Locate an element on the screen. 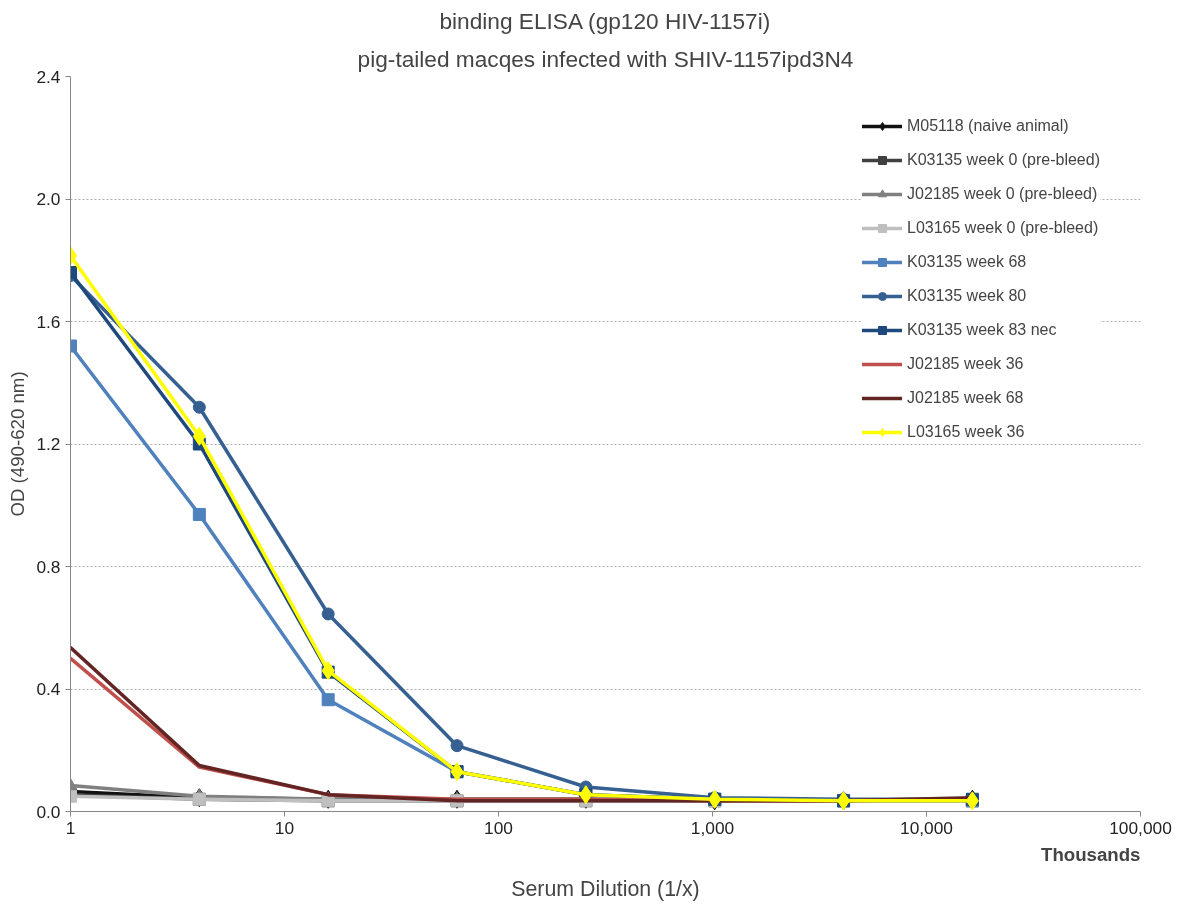  y-axis-title: OD (490-620 nm) is located at coordinates (18, 444).